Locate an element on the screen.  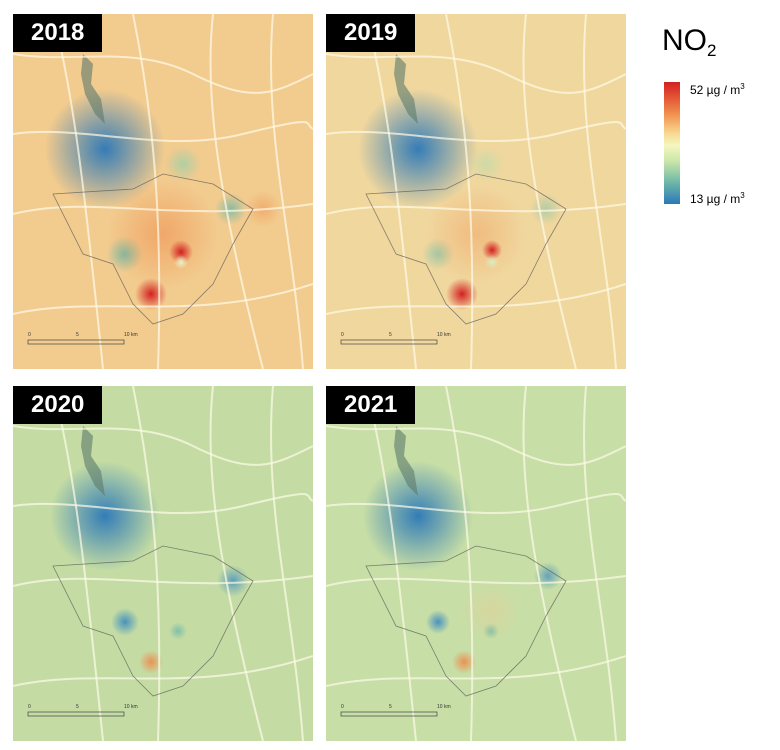
legend-min-value: 13 µg / m is located at coordinates (715, 199).